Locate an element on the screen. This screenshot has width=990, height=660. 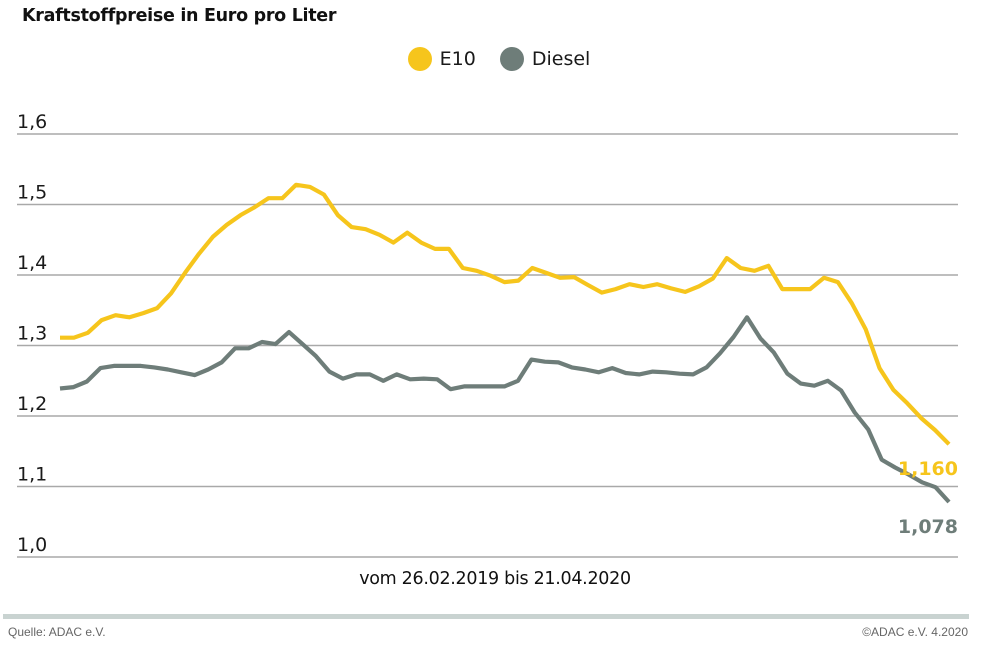
y-tick-label: 1,3 is located at coordinates (32, 334).